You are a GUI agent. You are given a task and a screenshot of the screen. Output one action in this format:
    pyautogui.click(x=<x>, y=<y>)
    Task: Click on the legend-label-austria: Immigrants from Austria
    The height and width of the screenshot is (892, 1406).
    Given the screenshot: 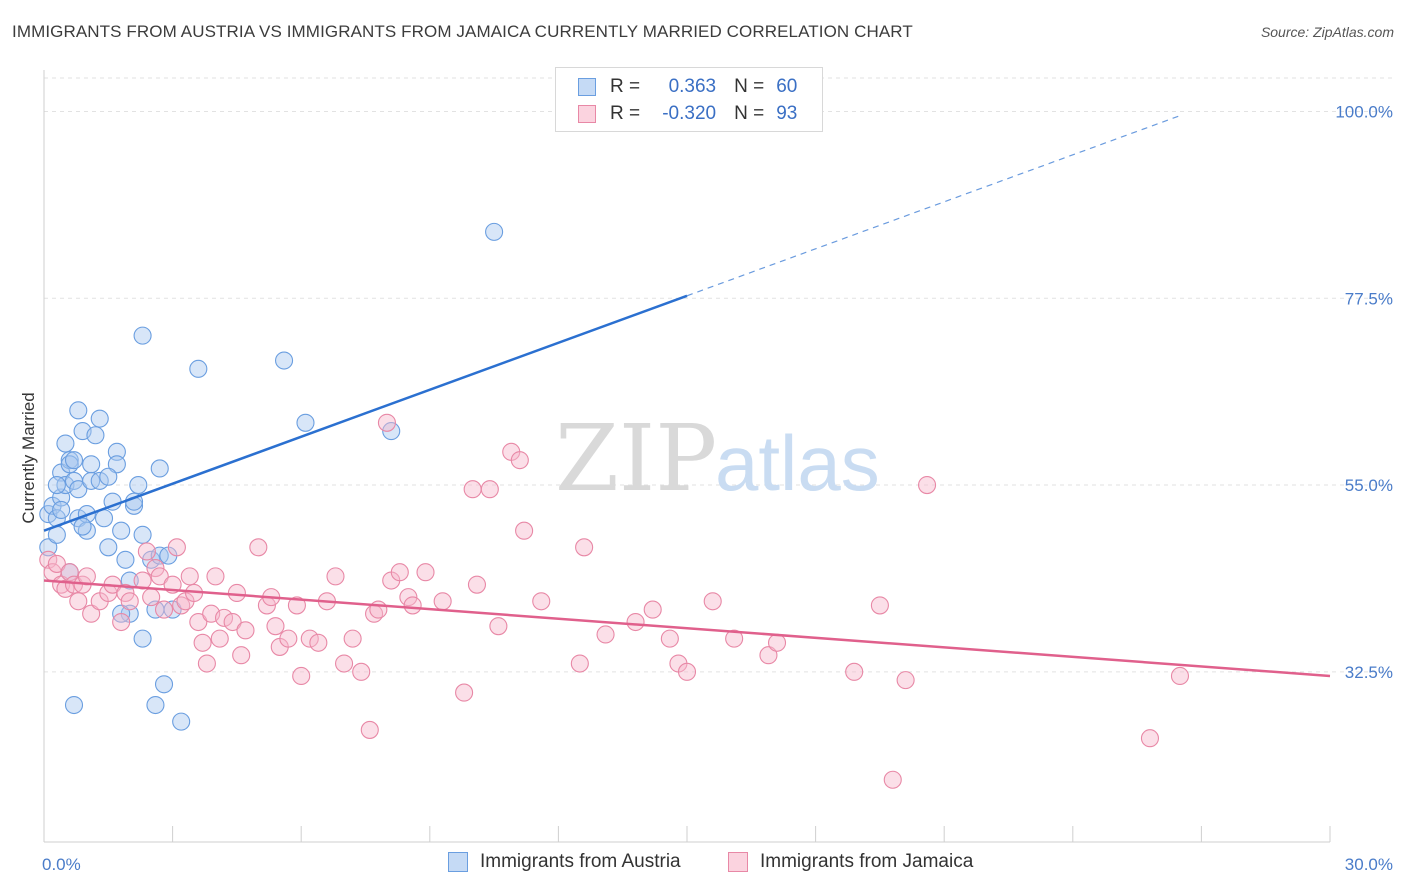 What is the action you would take?
    pyautogui.click(x=580, y=861)
    